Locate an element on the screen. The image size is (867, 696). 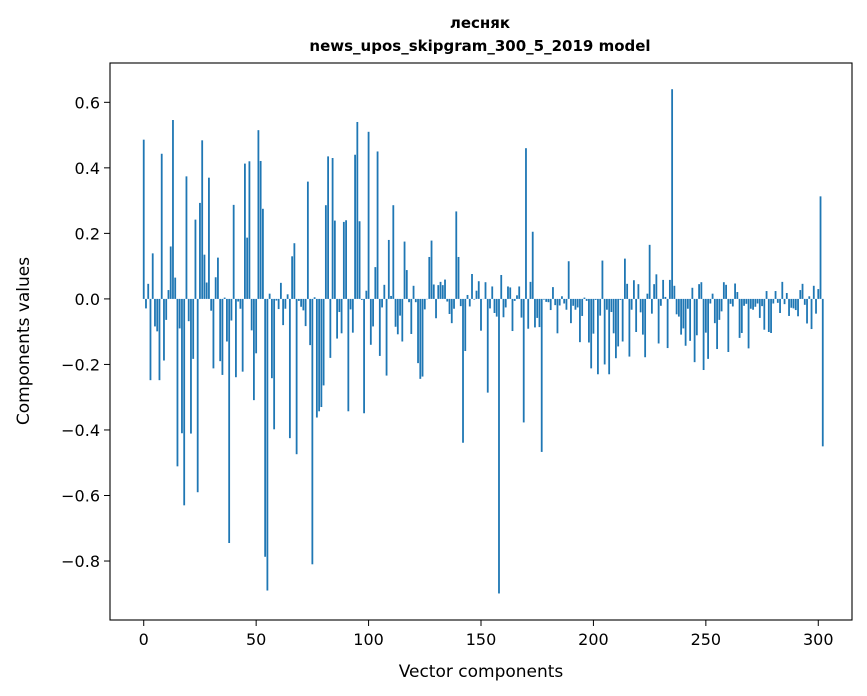
x-tick-label: 250 is located at coordinates (706, 639).